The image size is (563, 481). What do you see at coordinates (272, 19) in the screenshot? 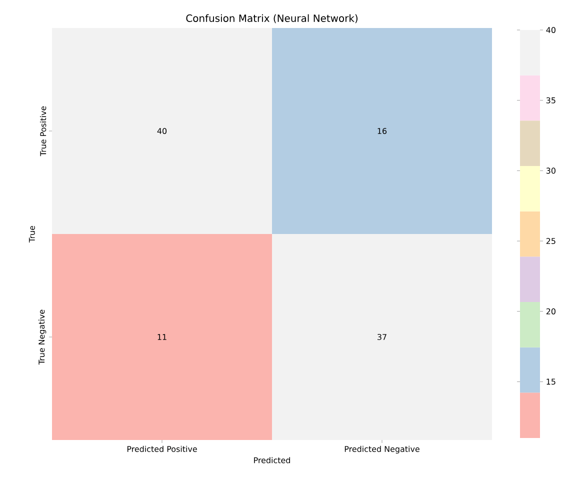
I see `chart-title: Confusion Matrix (Neural Network)` at bounding box center [272, 19].